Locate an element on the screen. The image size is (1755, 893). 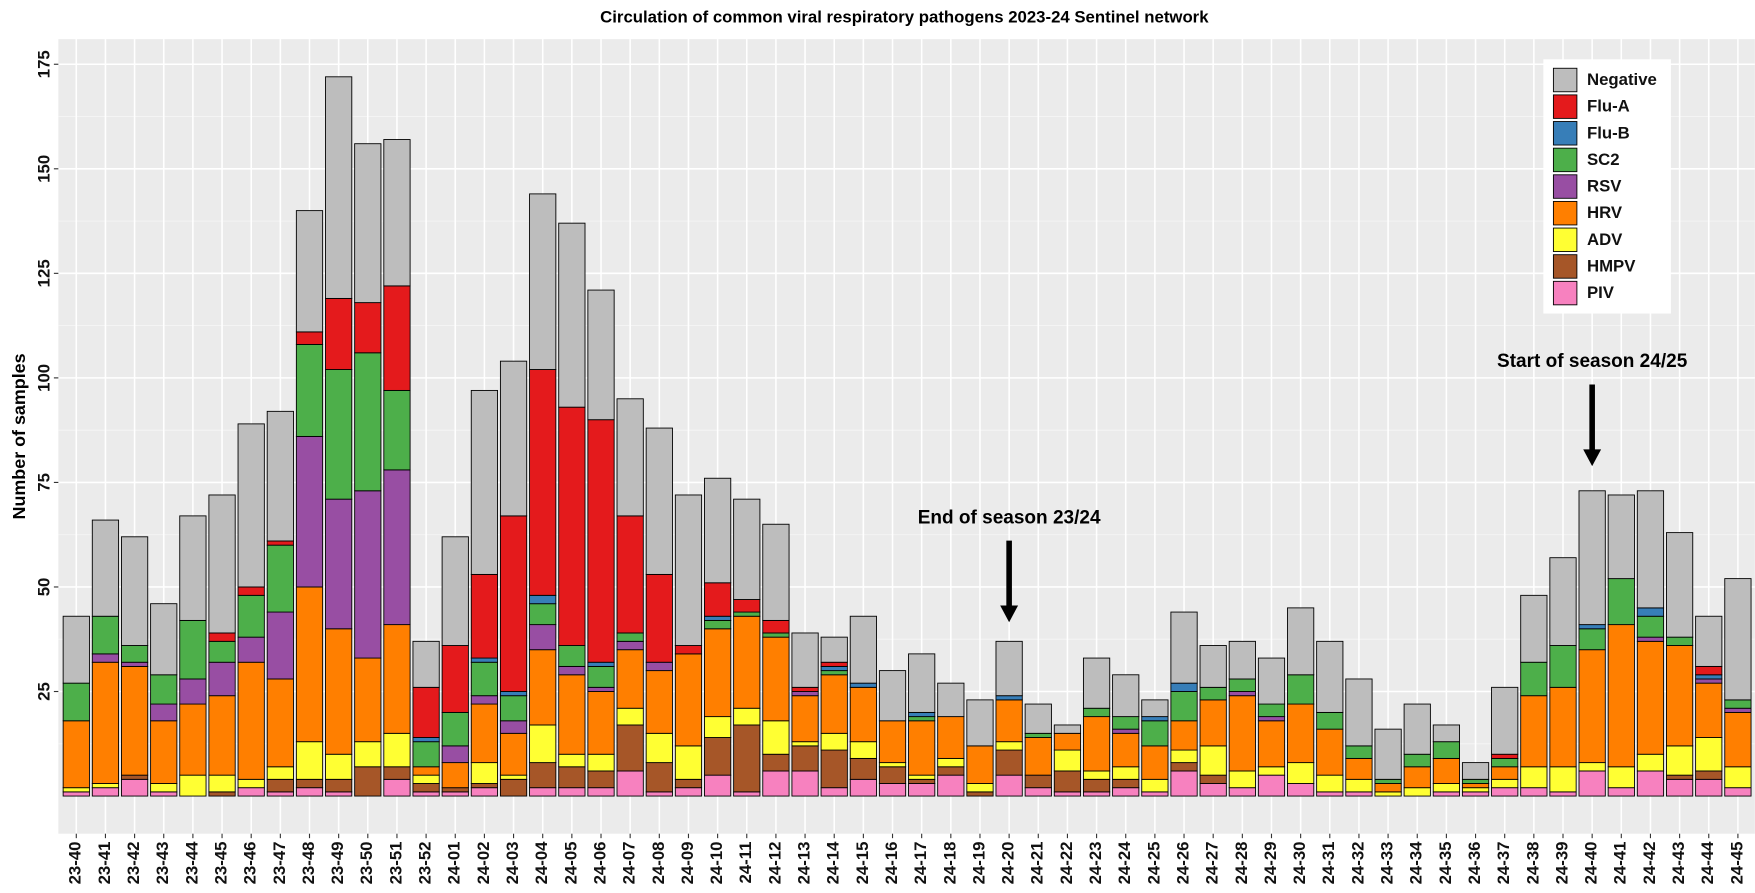
x-tick-label: 24-11 is located at coordinates (745, 863).